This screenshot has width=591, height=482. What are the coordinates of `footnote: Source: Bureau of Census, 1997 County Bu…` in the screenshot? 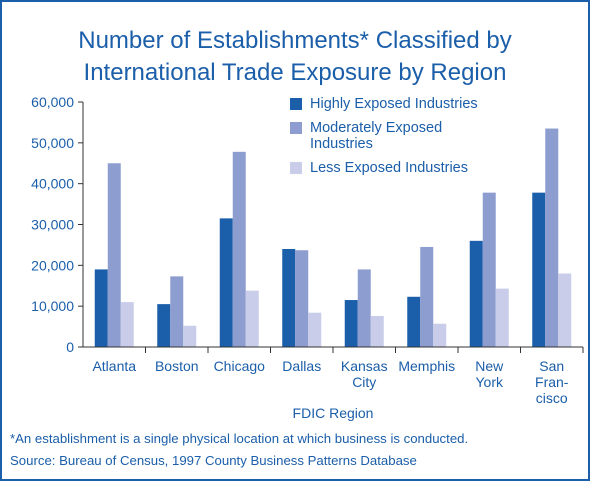 It's located at (213, 460).